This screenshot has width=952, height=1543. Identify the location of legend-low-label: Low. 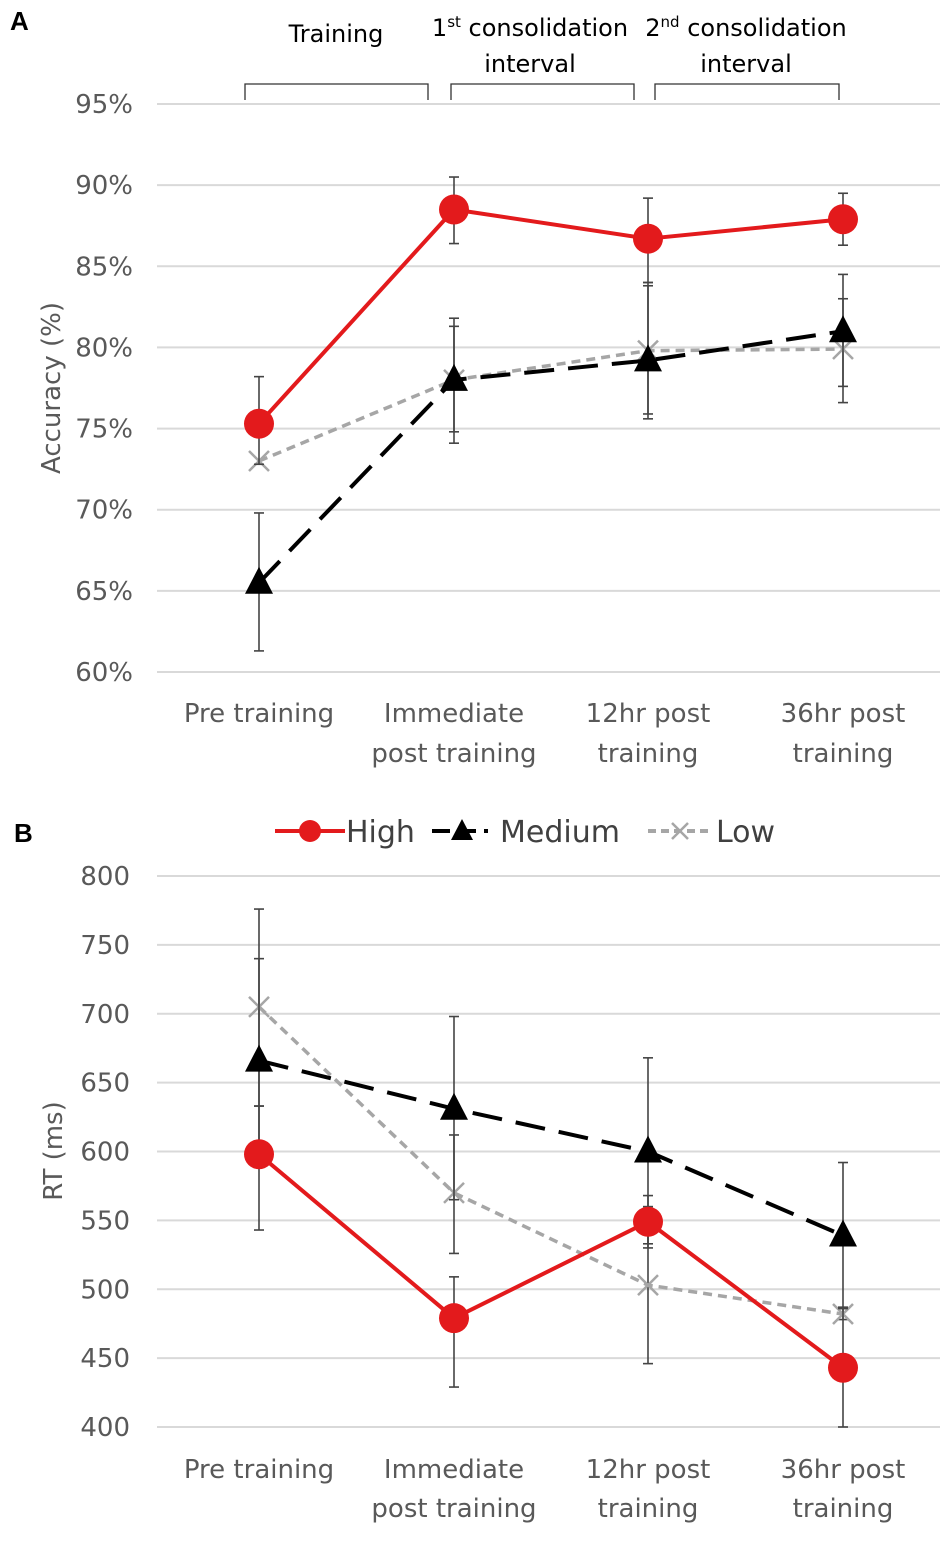
(745, 832).